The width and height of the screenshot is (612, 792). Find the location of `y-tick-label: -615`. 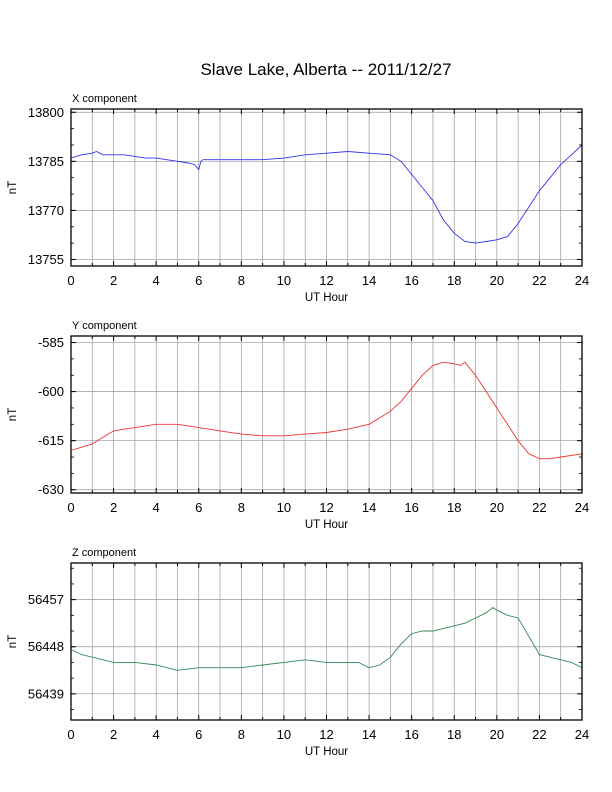

y-tick-label: -615 is located at coordinates (51, 440).